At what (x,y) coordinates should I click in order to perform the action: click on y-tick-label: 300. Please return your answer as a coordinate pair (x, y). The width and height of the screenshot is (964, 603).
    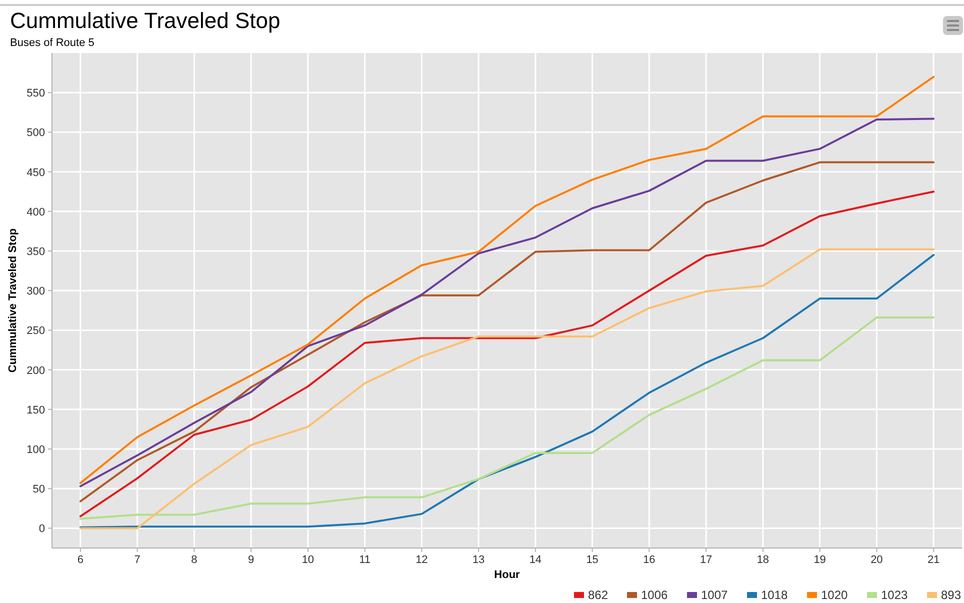
    Looking at the image, I should click on (35, 292).